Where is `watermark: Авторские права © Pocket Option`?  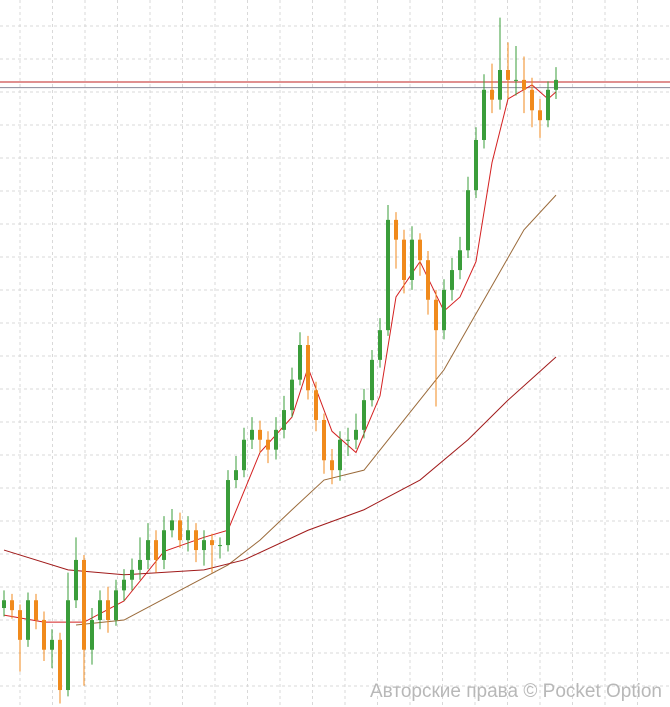 watermark: Авторские права © Pocket Option is located at coordinates (516, 691).